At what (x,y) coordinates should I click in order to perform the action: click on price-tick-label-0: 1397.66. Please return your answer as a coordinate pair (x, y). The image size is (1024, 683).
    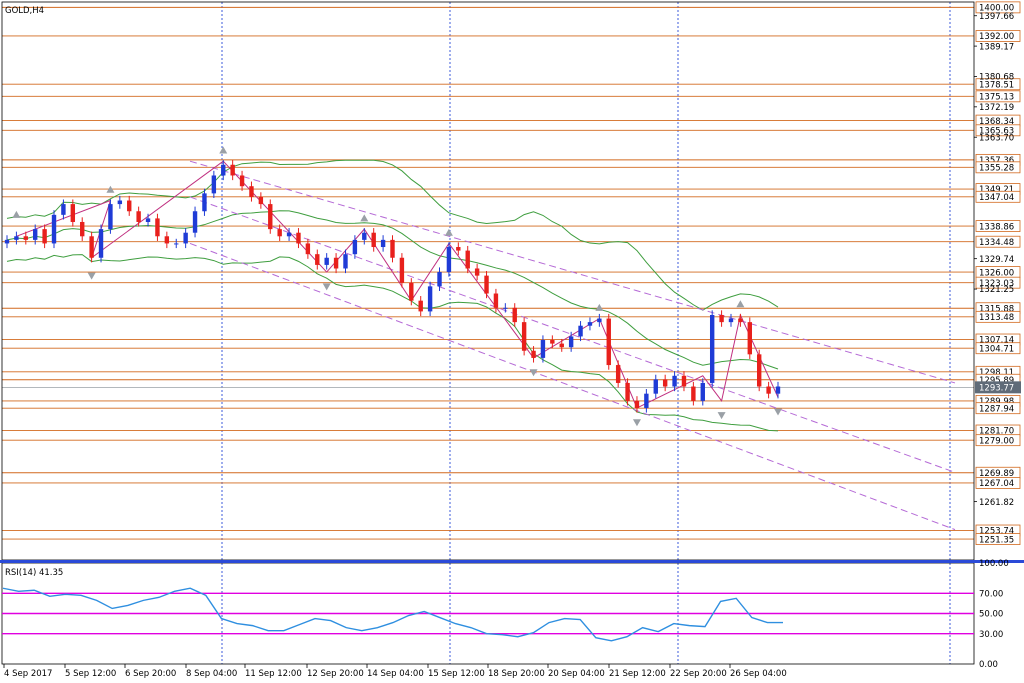
    Looking at the image, I should click on (996, 17).